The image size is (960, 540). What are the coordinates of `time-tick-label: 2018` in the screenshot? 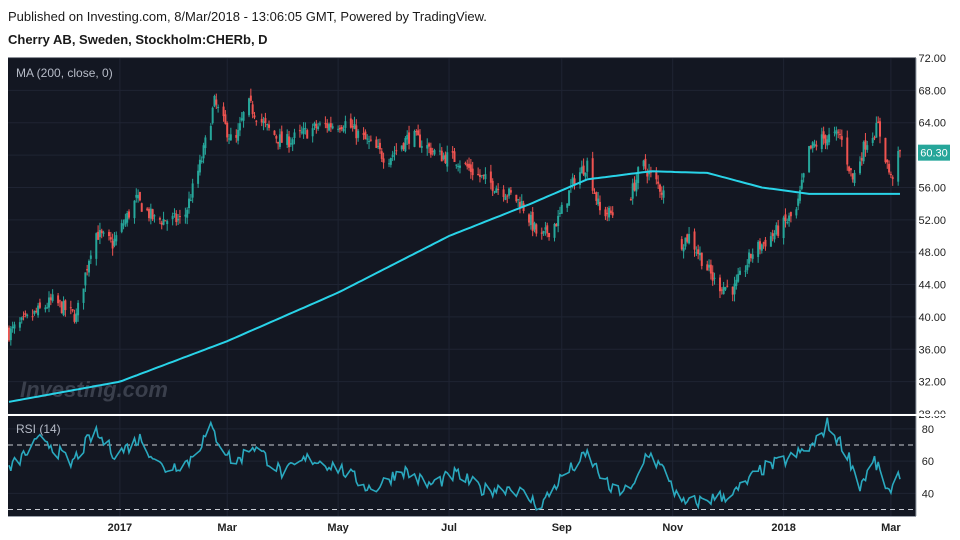 It's located at (783, 528).